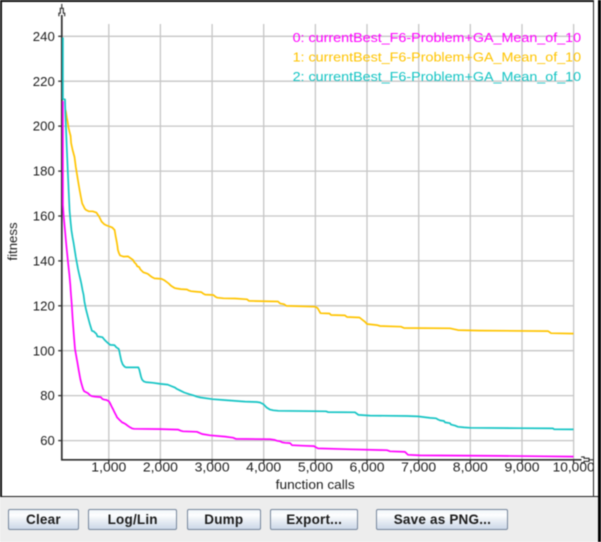  What do you see at coordinates (418, 468) in the screenshot?
I see `svg-text: 7,000` at bounding box center [418, 468].